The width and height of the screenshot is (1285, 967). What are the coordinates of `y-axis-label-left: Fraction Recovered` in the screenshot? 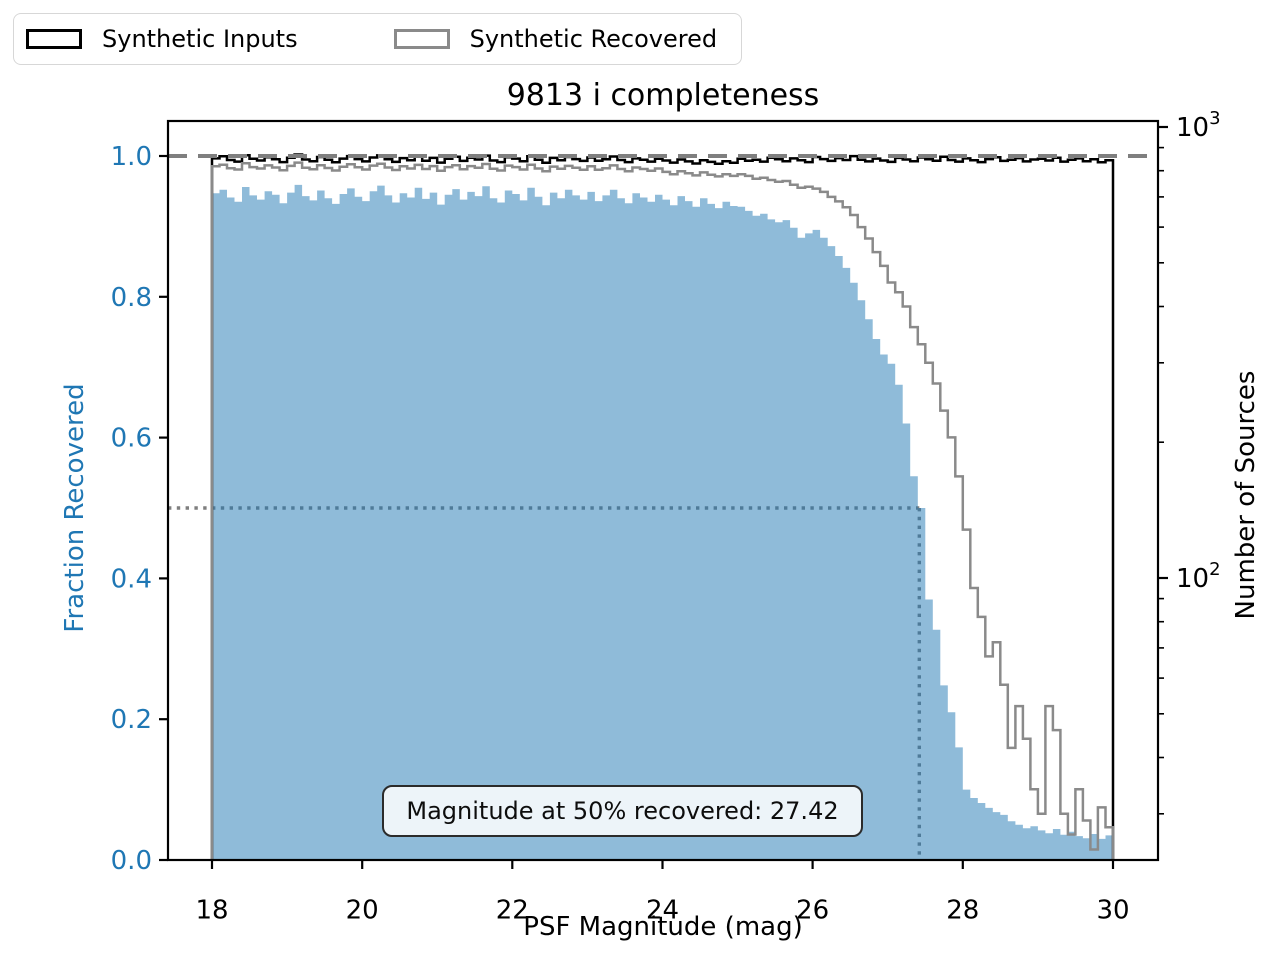 It's located at (75, 508).